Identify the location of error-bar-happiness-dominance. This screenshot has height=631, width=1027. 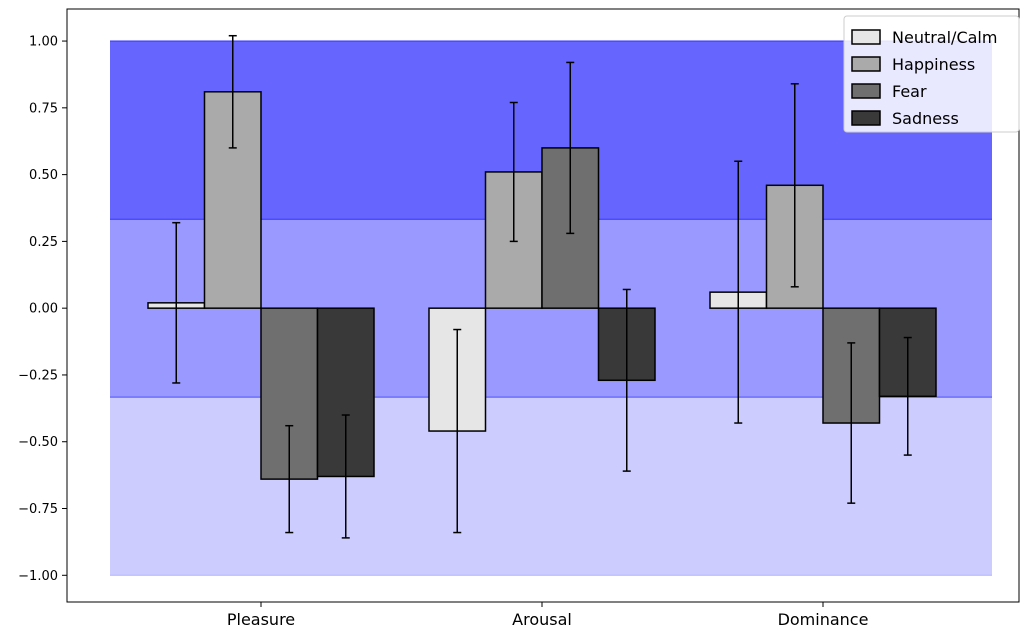
(794, 185).